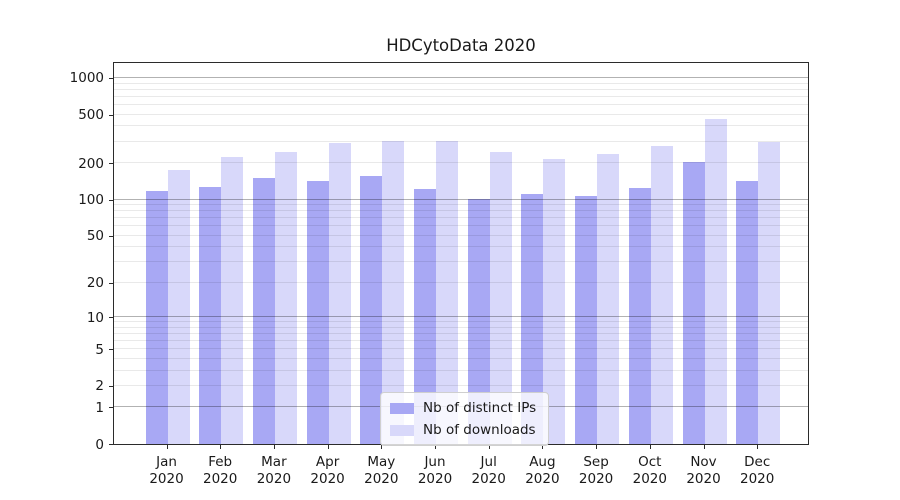 Image resolution: width=900 pixels, height=500 pixels. What do you see at coordinates (91, 200) in the screenshot?
I see `y-tick-label: 100` at bounding box center [91, 200].